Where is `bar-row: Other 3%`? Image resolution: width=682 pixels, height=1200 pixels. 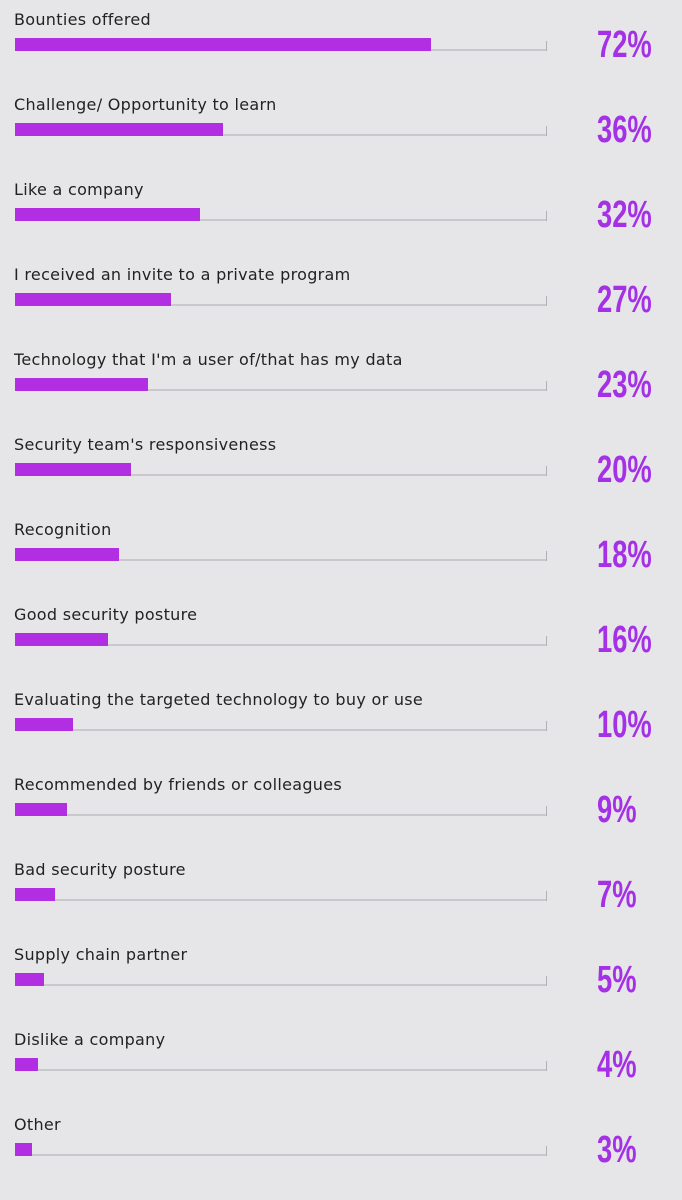 bar-row: Other 3% is located at coordinates (341, 1147).